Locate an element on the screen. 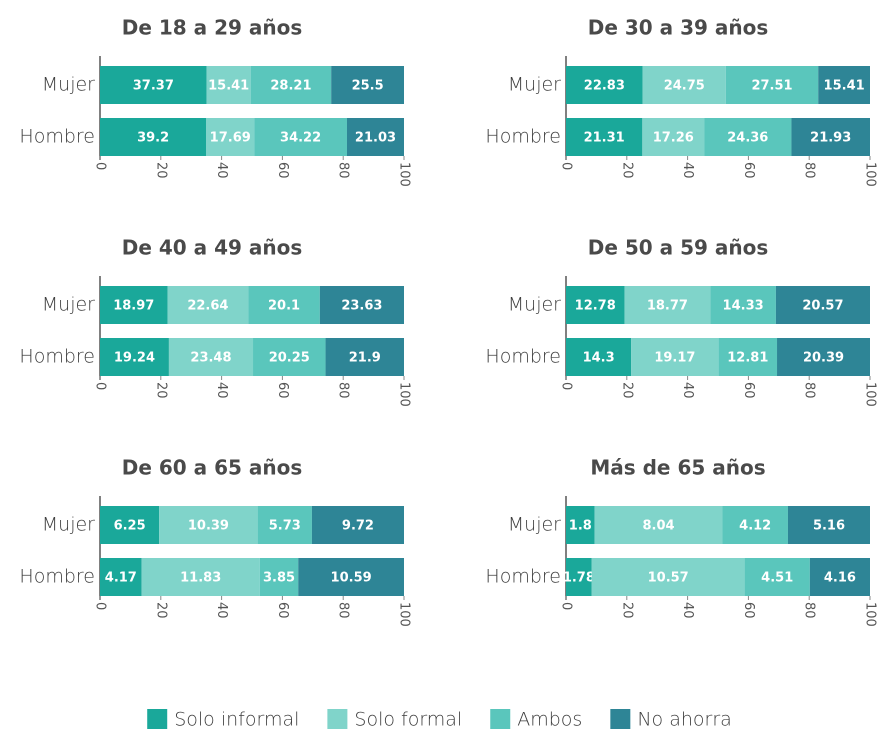 The width and height of the screenshot is (879, 732). panel-title: De 18 a 29 años is located at coordinates (212, 28).